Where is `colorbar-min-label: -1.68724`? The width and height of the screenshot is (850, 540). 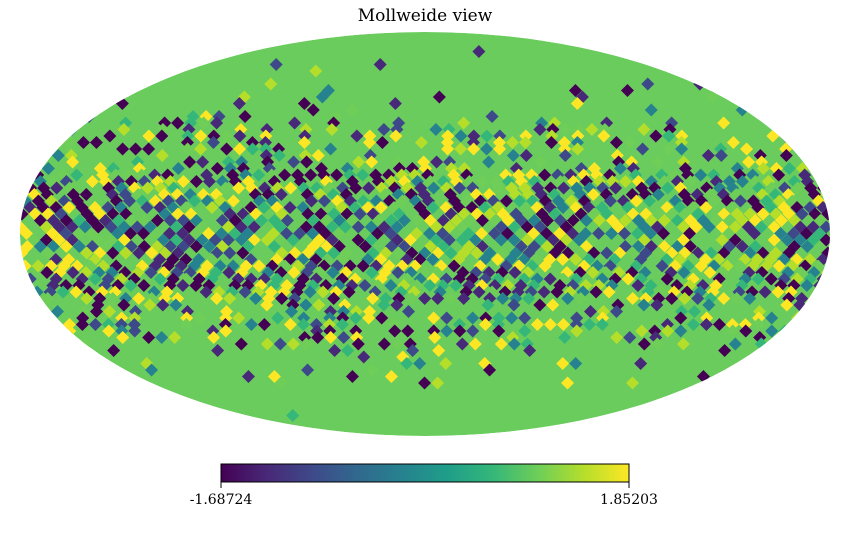 colorbar-min-label: -1.68724 is located at coordinates (221, 500).